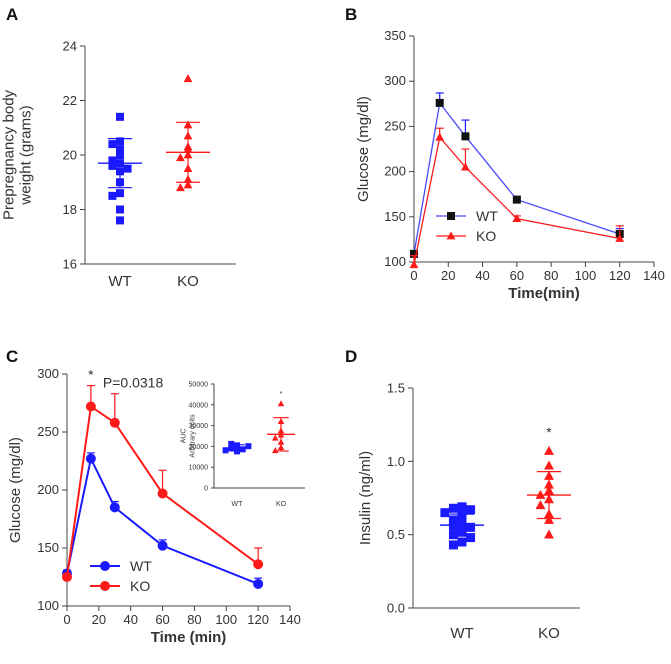  Describe the element at coordinates (48, 373) in the screenshot. I see `y-tick-label: 300` at that location.